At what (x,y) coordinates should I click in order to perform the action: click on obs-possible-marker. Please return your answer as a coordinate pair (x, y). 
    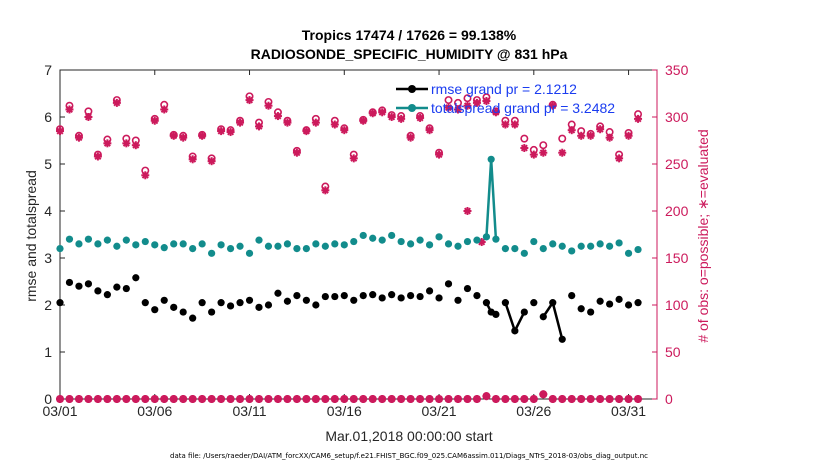
    Looking at the image, I should click on (543, 145).